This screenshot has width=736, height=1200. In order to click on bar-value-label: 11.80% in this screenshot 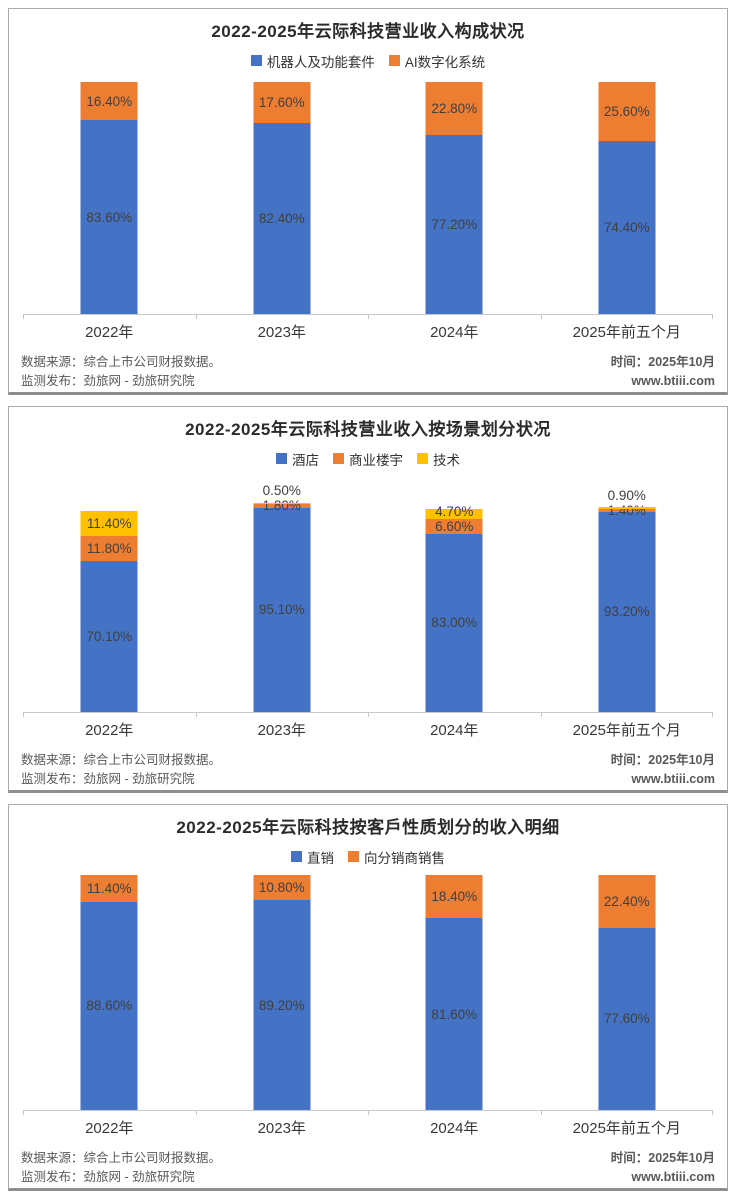, I will do `click(109, 549)`.